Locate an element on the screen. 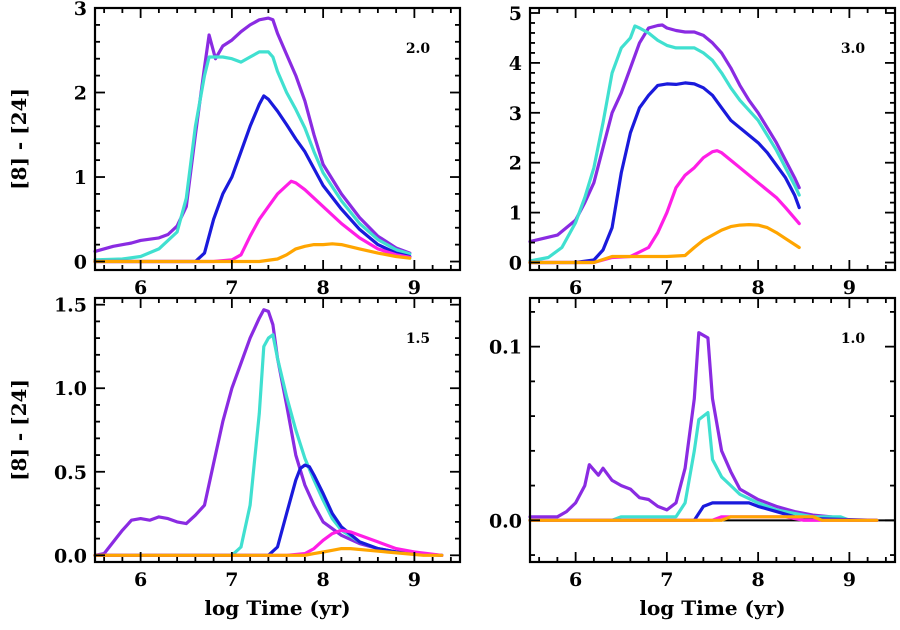 The image size is (900, 630). panel-label: 1.5 is located at coordinates (418, 339).